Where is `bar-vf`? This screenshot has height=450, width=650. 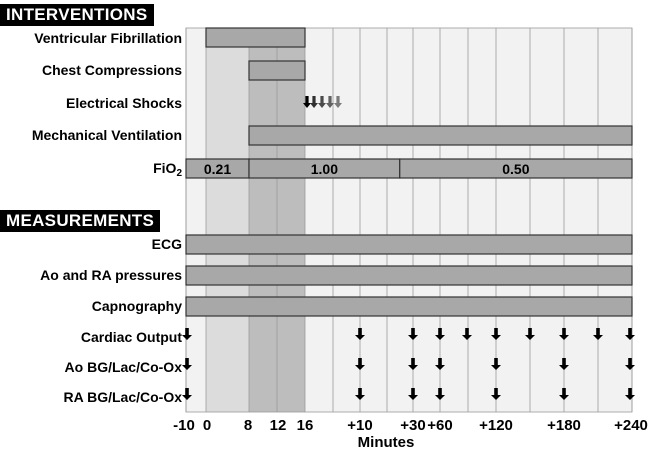 bar-vf is located at coordinates (255, 37).